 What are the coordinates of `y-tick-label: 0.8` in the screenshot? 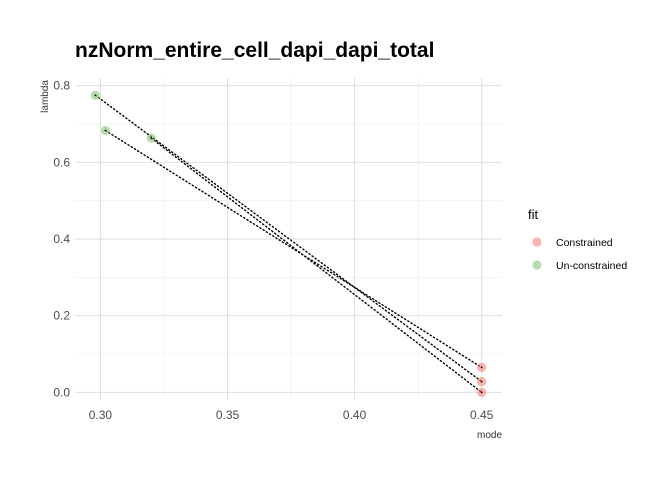 It's located at (61, 86).